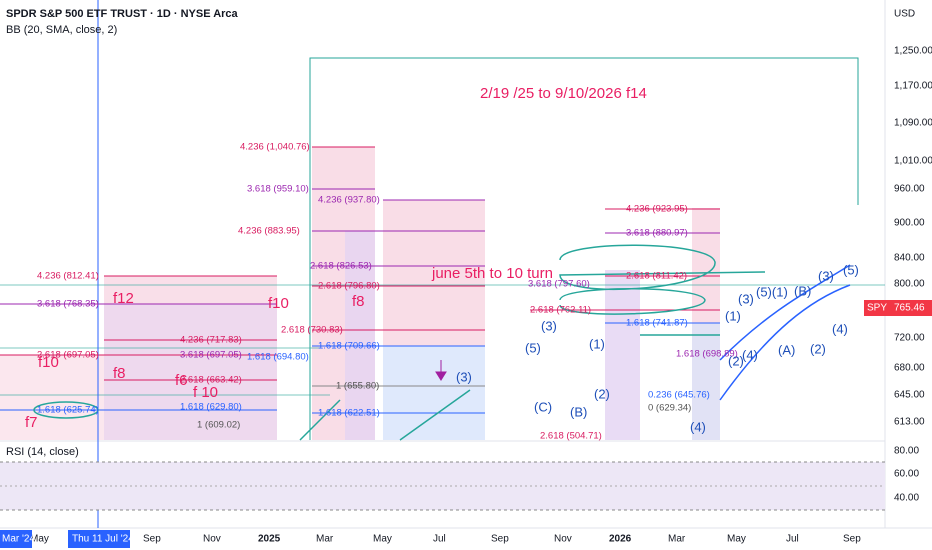  What do you see at coordinates (181, 380) in the screenshot?
I see `annotation: f6` at bounding box center [181, 380].